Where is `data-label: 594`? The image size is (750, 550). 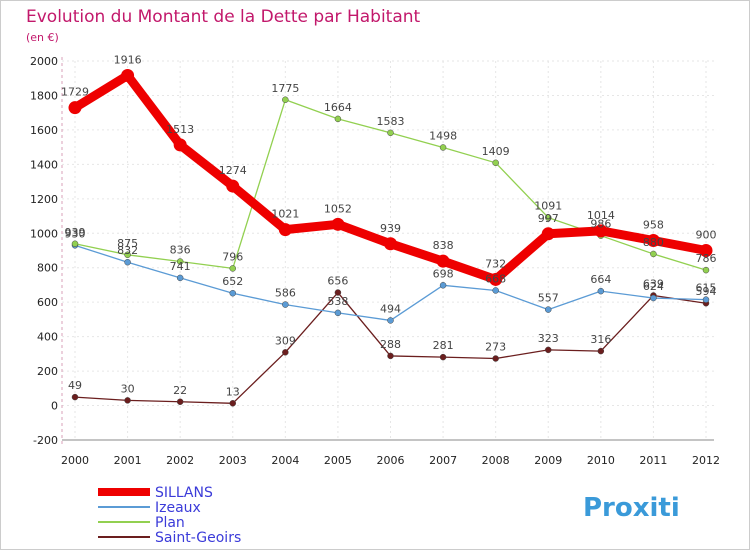 data-label: 594 is located at coordinates (706, 291).